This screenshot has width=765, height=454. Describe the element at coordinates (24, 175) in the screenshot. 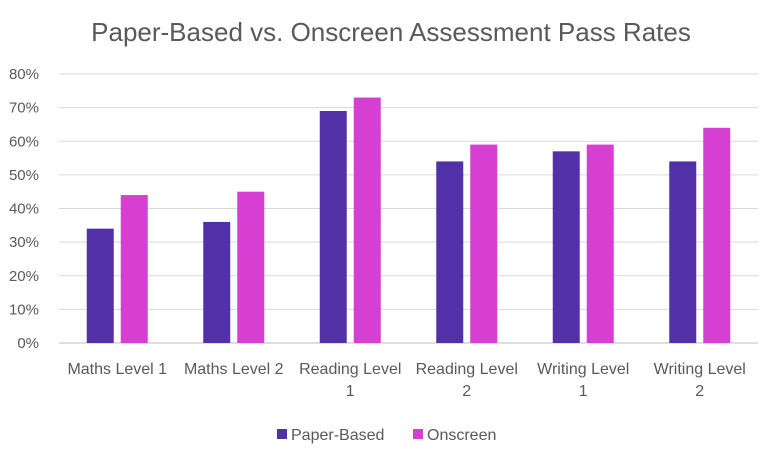

I see `y-tick-label: 50%` at that location.